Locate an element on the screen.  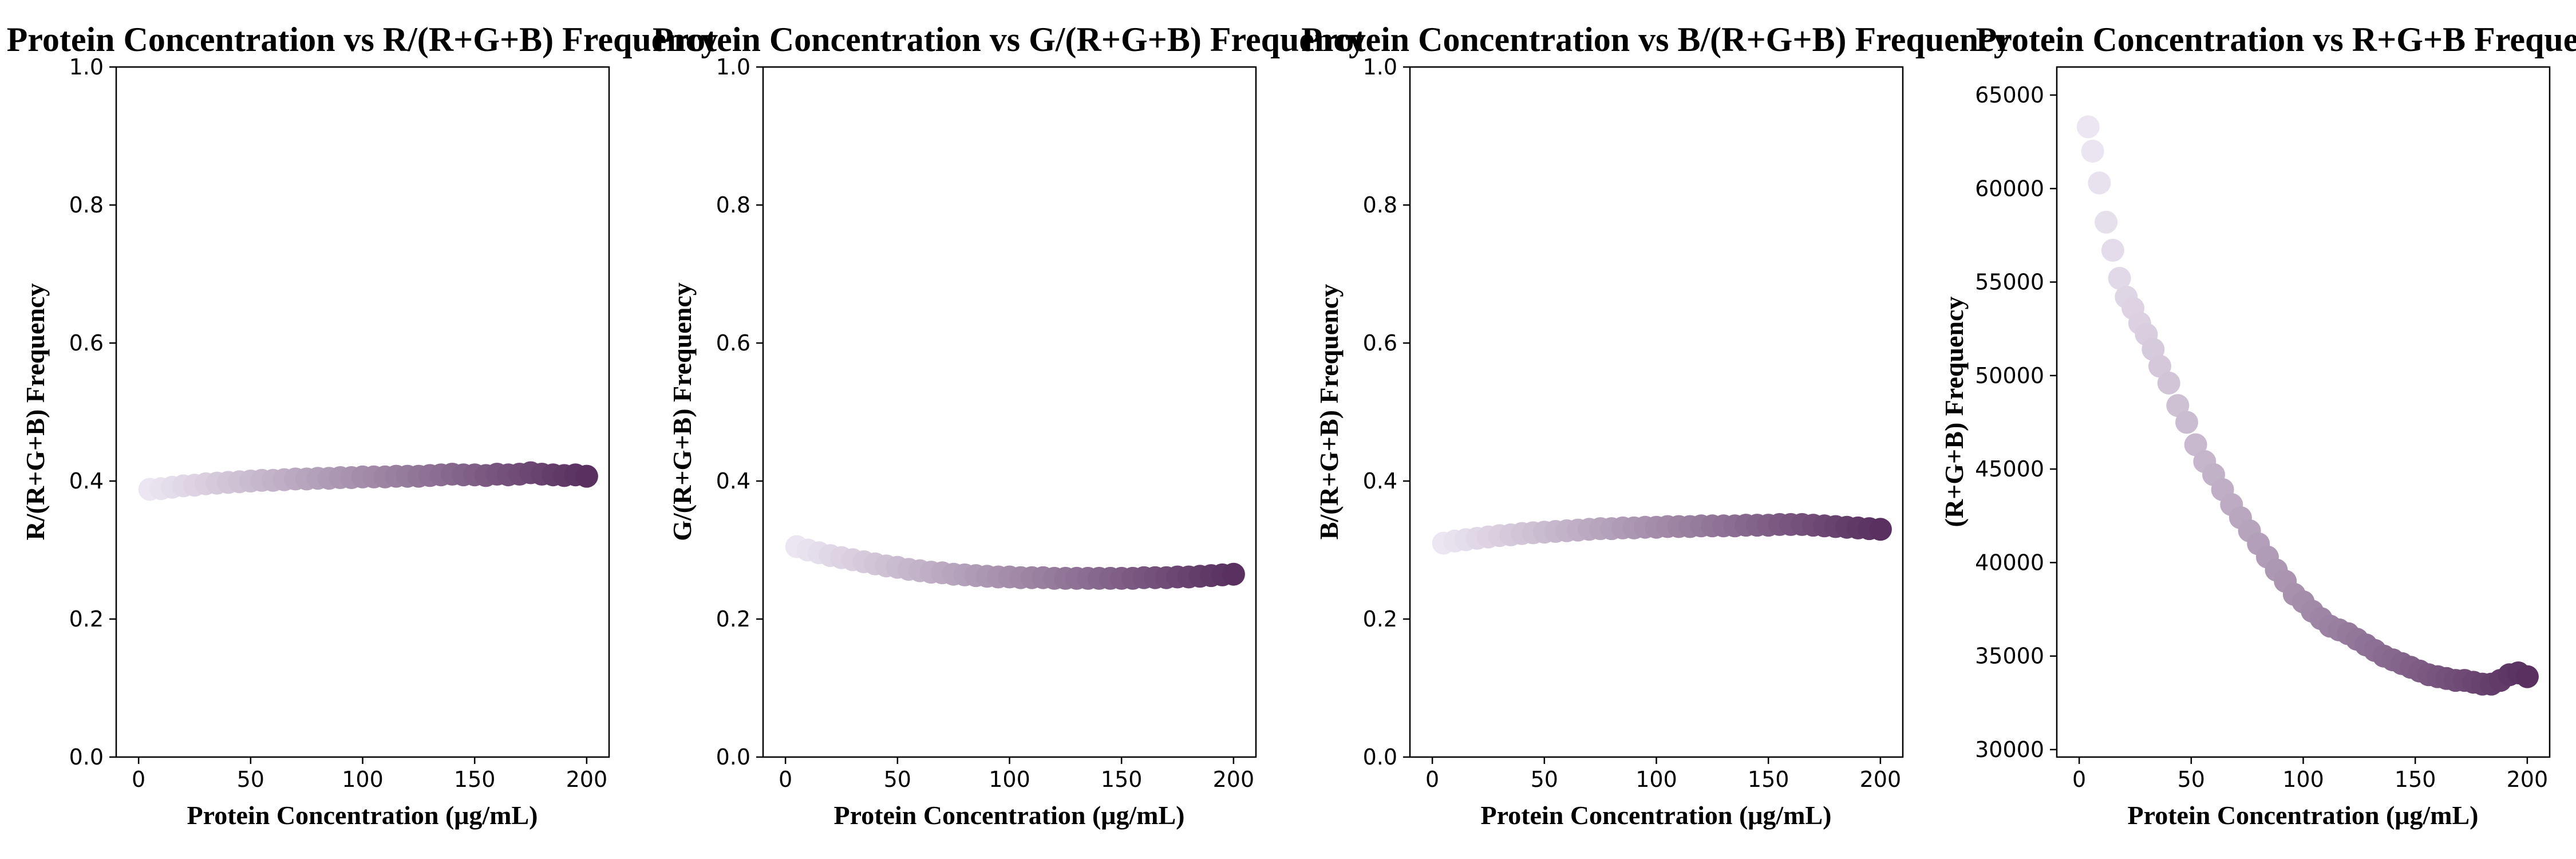
y-axis-label: G/(R+G+B) Frequency is located at coordinates (682, 411).